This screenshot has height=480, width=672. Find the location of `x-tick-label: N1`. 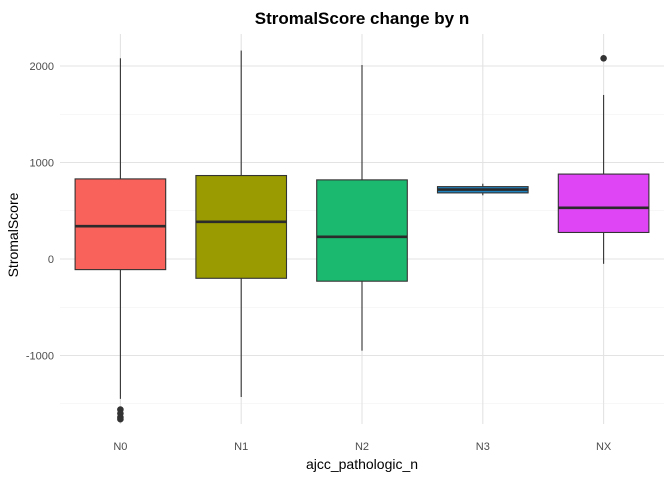

x-tick-label: N1 is located at coordinates (241, 447).